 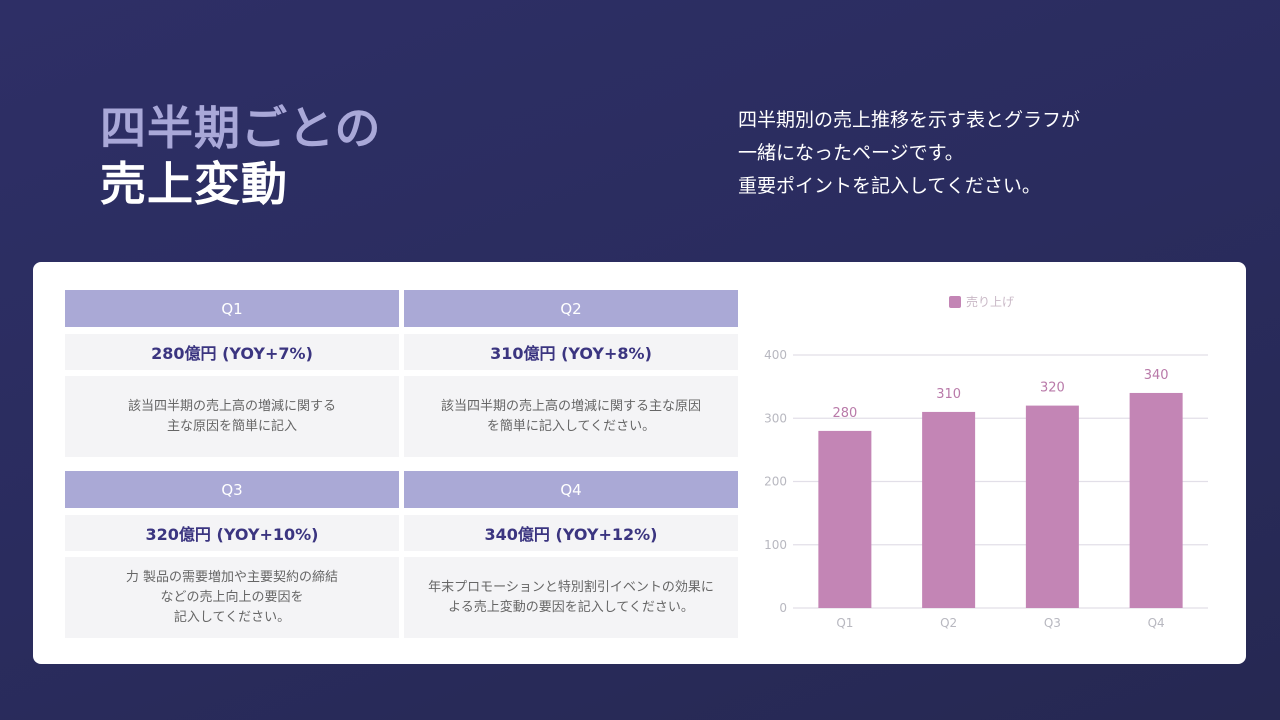 I want to click on quarter-value: 310億円 (YOY+8%), so click(x=571, y=352).